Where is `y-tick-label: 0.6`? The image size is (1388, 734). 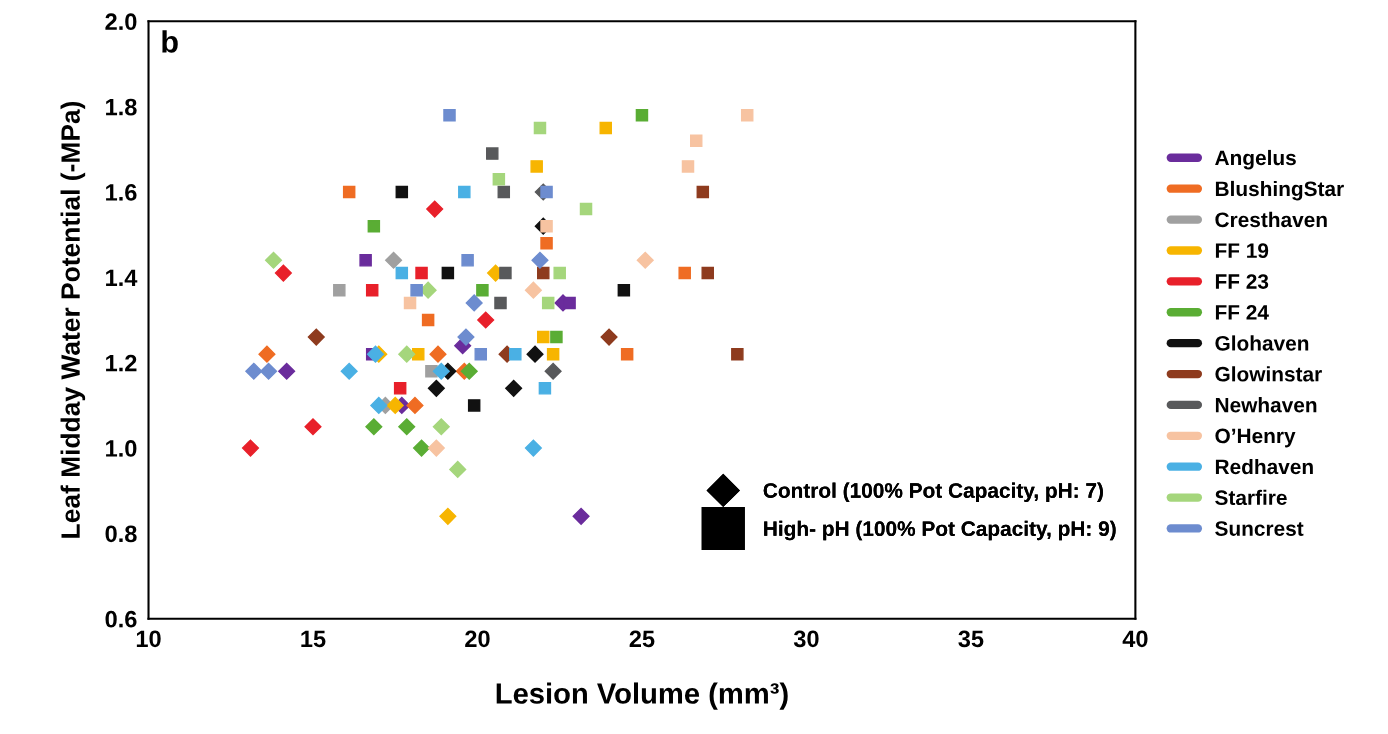 y-tick-label: 0.6 is located at coordinates (121, 619).